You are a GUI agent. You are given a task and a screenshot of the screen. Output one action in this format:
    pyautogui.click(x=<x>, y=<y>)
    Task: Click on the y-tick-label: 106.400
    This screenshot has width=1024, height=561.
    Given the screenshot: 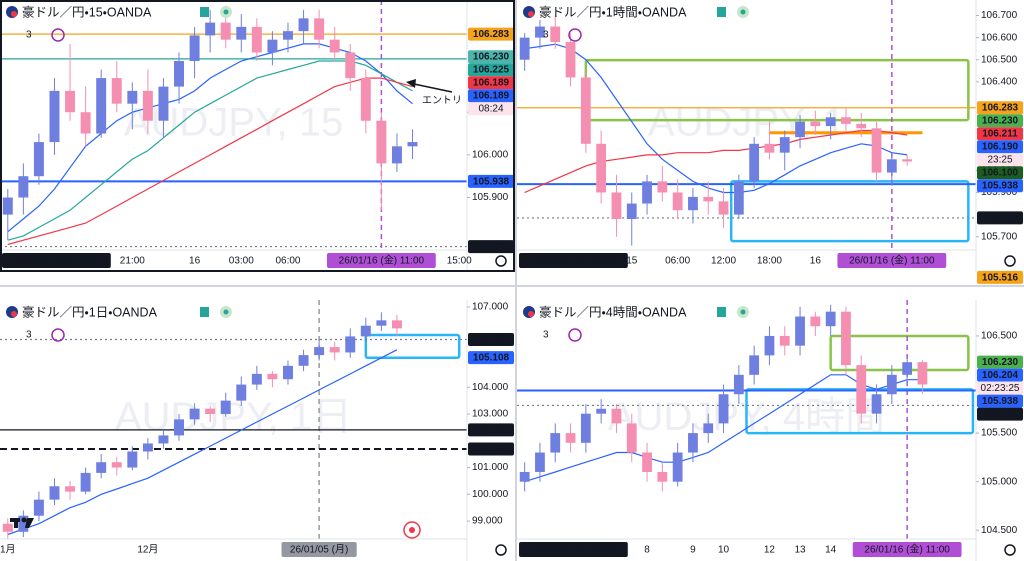 What is the action you would take?
    pyautogui.click(x=999, y=81)
    